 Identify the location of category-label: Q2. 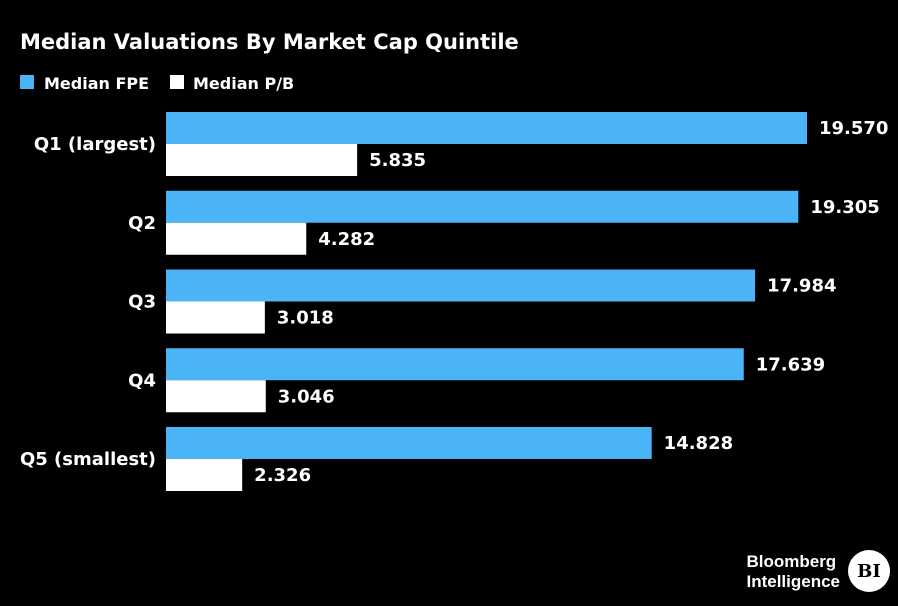
(142, 223).